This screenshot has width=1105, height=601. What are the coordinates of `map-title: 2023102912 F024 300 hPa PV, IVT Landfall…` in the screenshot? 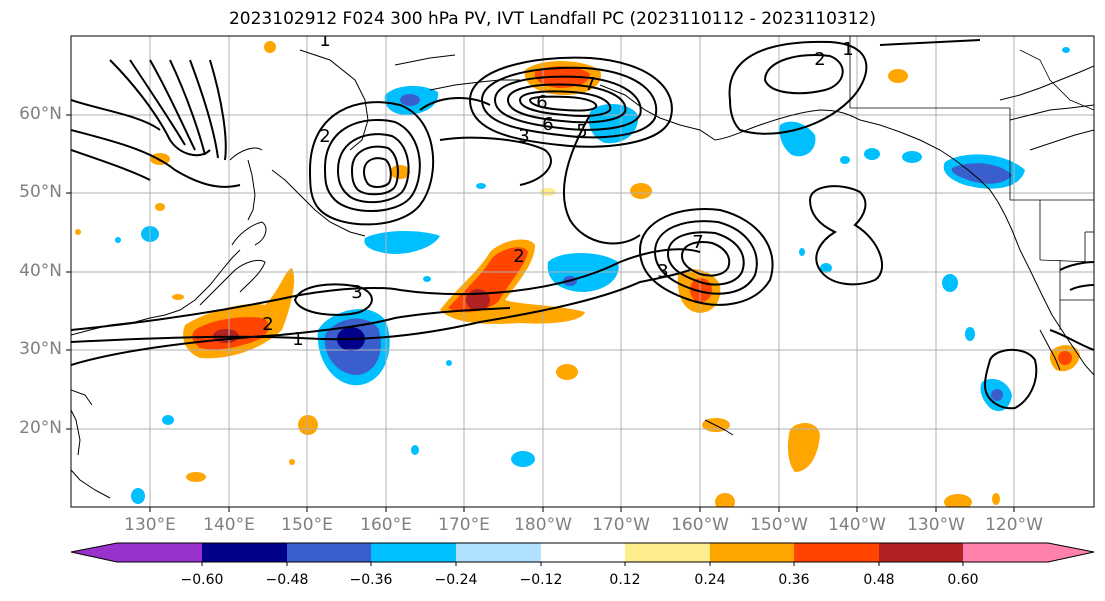 It's located at (552, 19).